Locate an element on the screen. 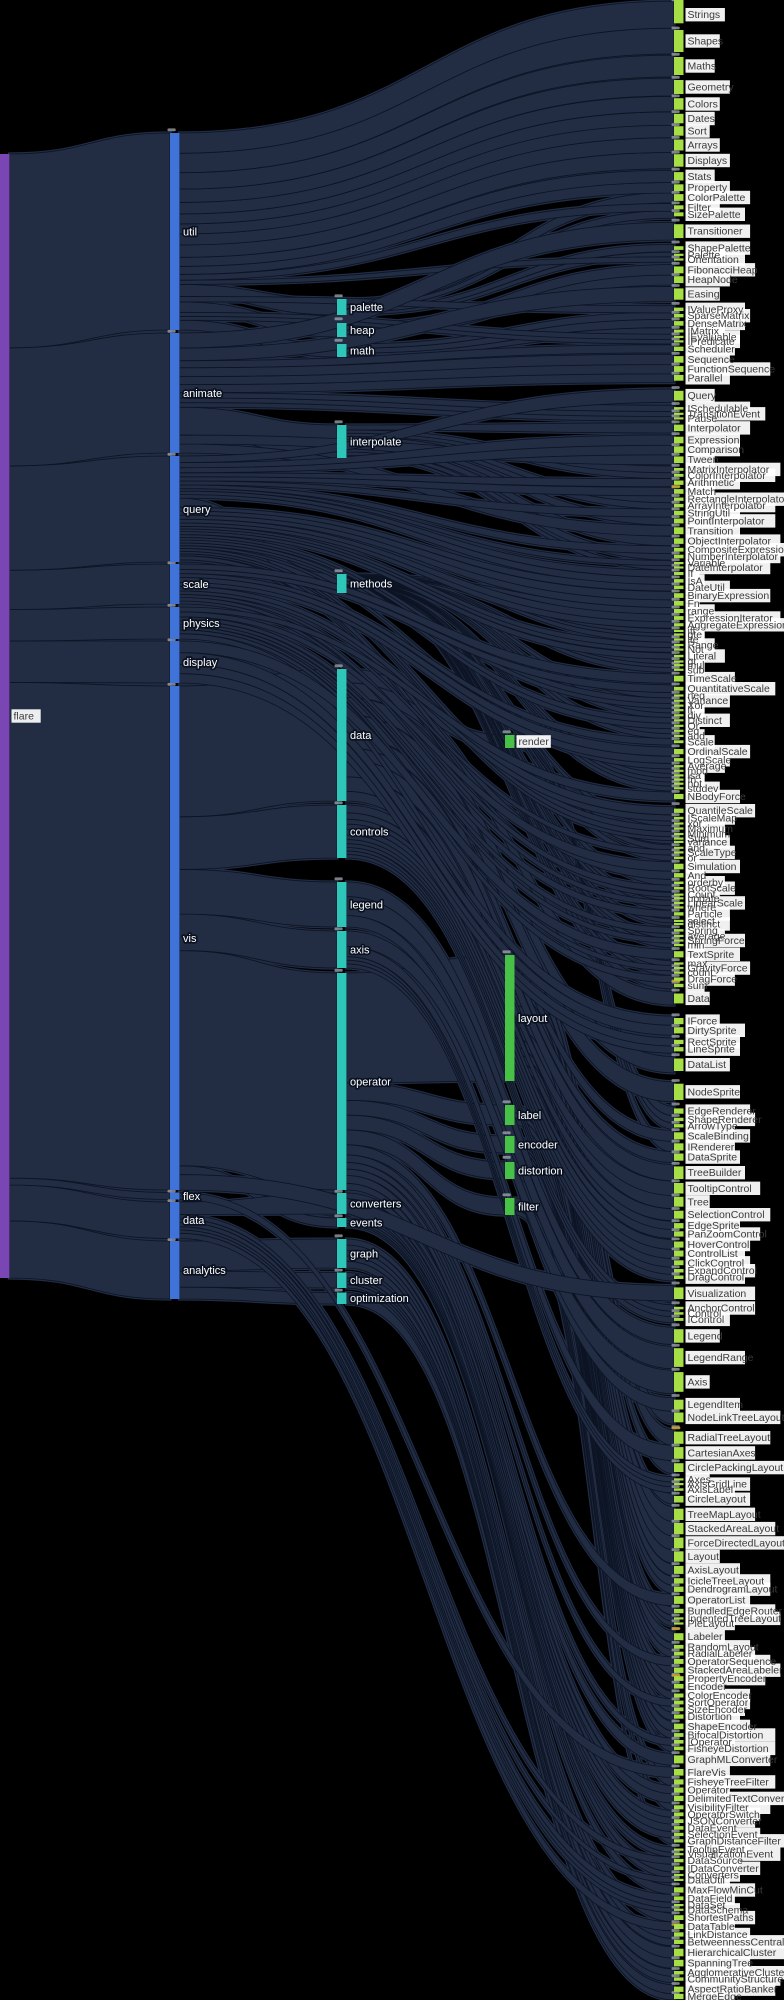 The height and width of the screenshot is (2000, 784). svg-text: MaxFlowMinCut is located at coordinates (725, 1891).